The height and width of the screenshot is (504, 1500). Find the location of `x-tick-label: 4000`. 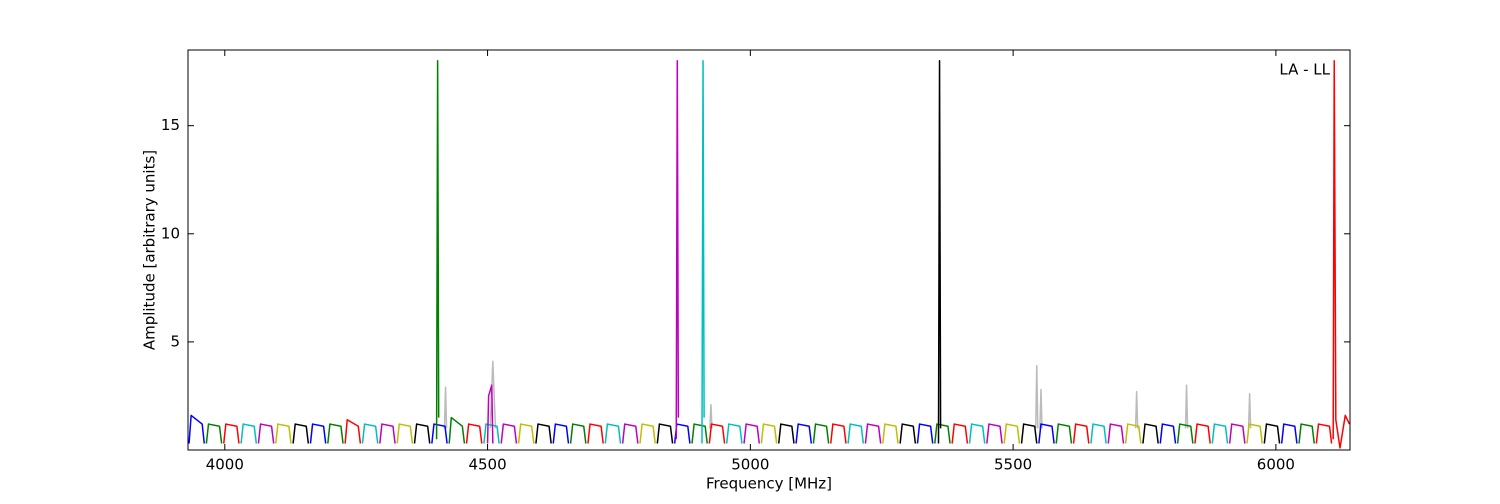

x-tick-label: 4000 is located at coordinates (225, 465).